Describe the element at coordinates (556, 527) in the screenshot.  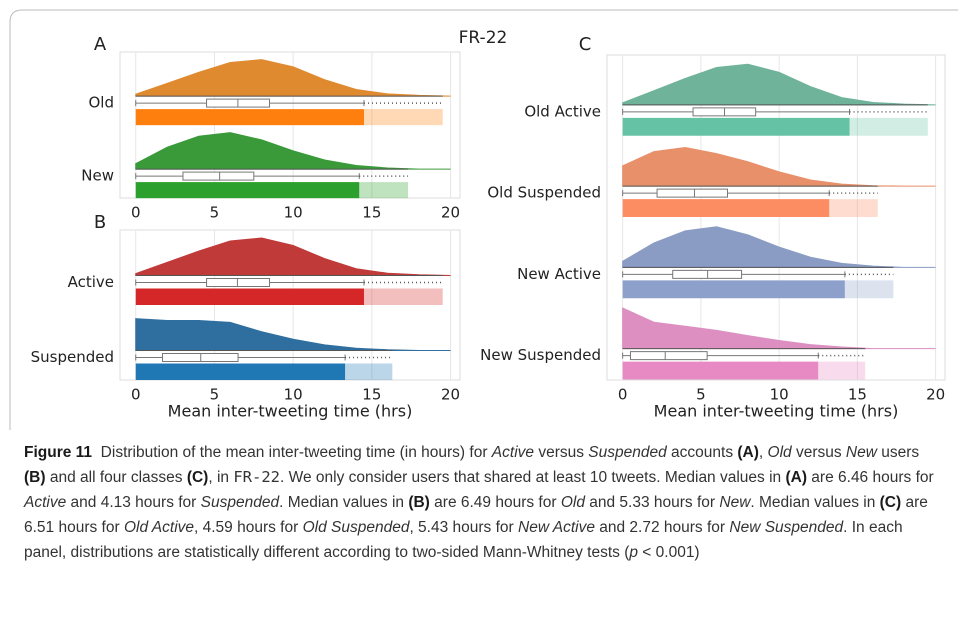
I see `caption-text: New Active` at that location.